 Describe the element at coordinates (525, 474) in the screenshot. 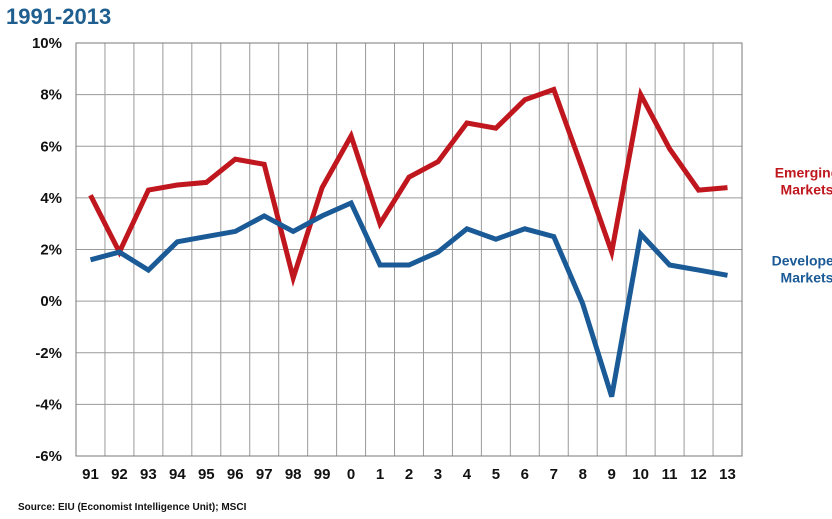

I see `x-tick-label: 6` at that location.